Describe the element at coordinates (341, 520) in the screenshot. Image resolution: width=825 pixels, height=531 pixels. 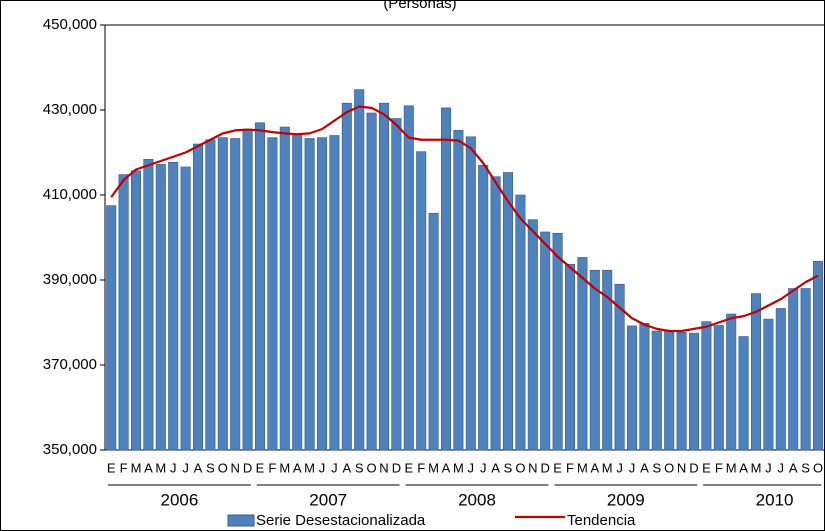
I see `legend-label: Serie Desestacionalizada` at that location.